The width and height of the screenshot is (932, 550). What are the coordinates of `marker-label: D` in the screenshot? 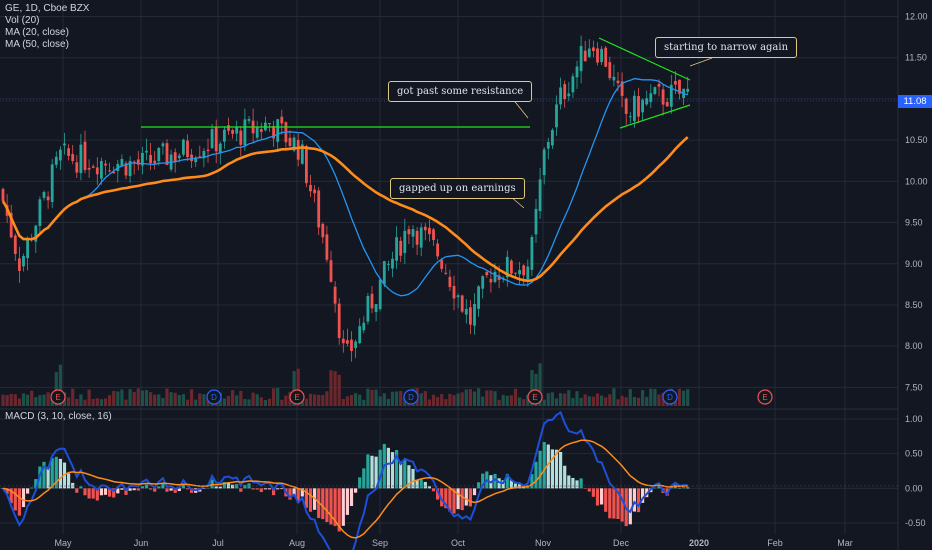 It's located at (411, 397).